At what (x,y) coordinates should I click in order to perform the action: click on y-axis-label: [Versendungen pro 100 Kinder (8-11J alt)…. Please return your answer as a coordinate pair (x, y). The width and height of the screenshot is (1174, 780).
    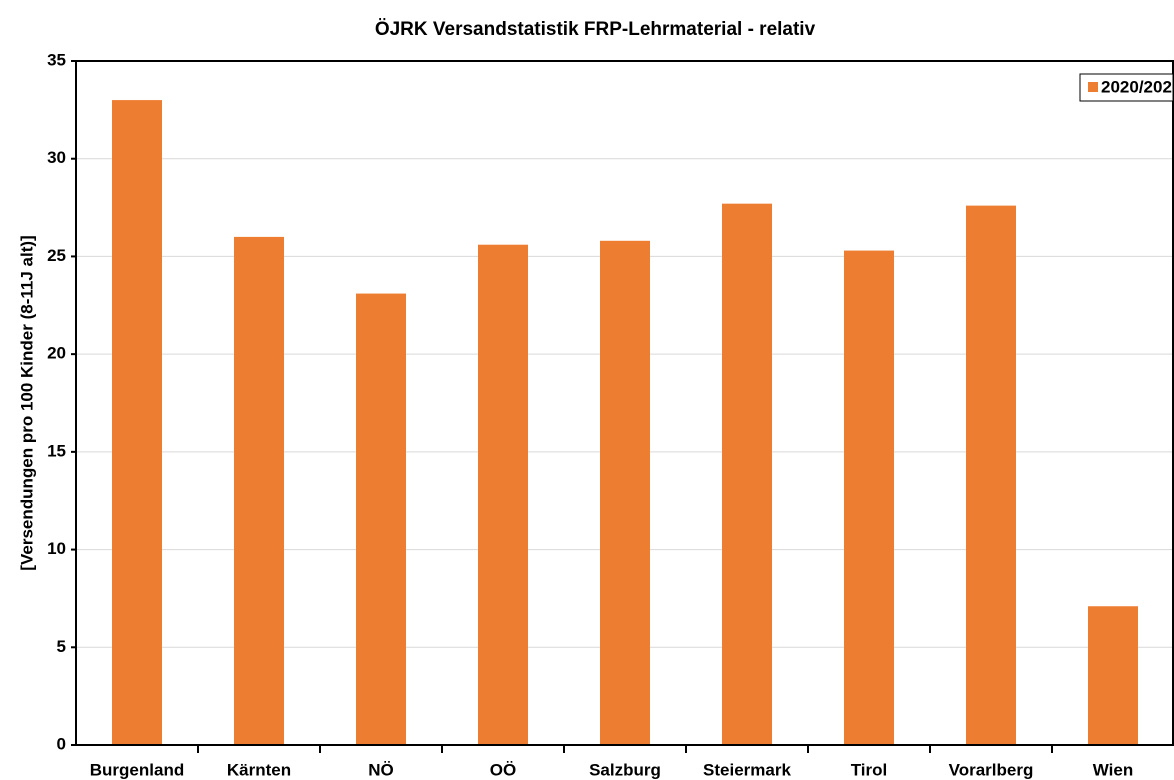
    Looking at the image, I should click on (26, 402).